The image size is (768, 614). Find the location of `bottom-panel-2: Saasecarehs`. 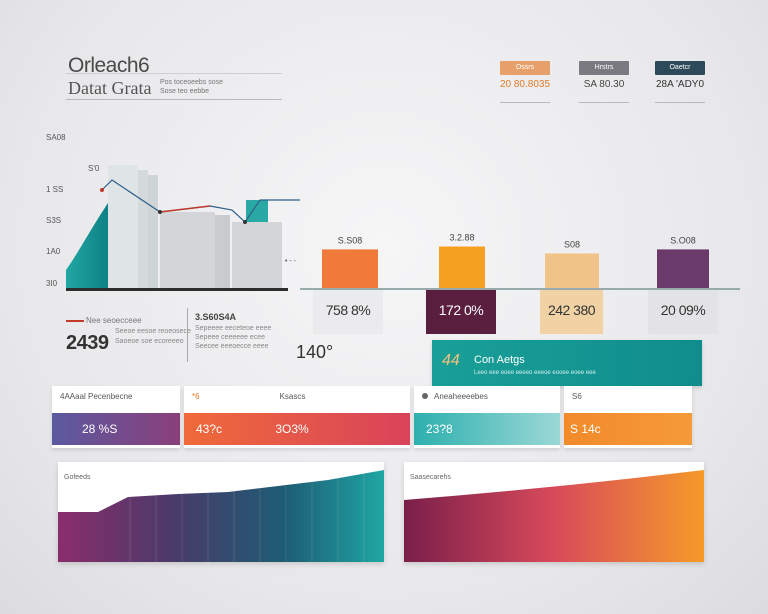

bottom-panel-2: Saasecarehs is located at coordinates (554, 512).